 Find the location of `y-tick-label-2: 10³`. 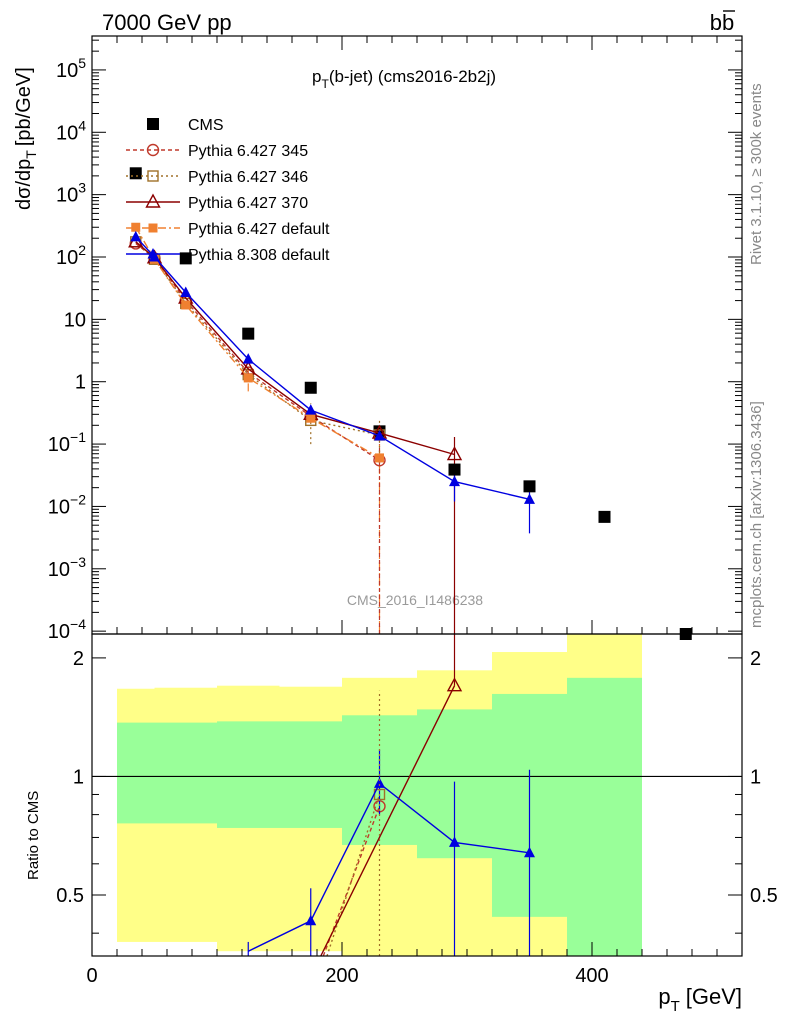

y-tick-label-2: 10³ is located at coordinates (71, 193).